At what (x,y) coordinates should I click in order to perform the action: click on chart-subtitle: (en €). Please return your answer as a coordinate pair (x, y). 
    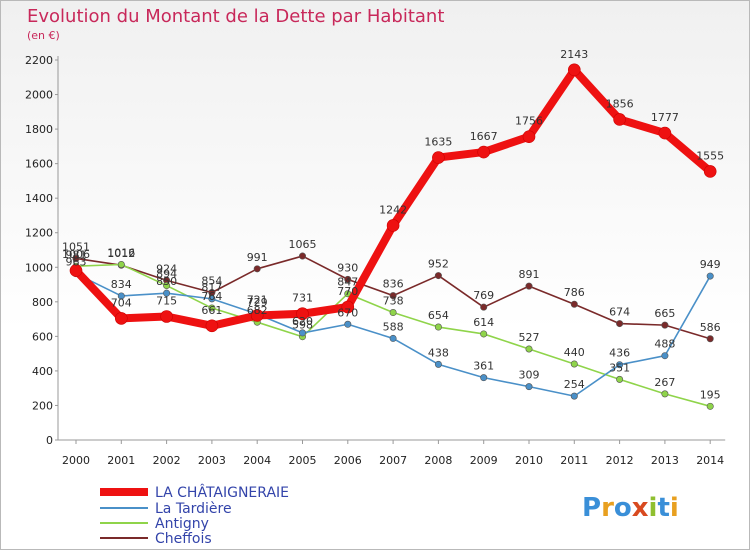
    Looking at the image, I should click on (43, 35).